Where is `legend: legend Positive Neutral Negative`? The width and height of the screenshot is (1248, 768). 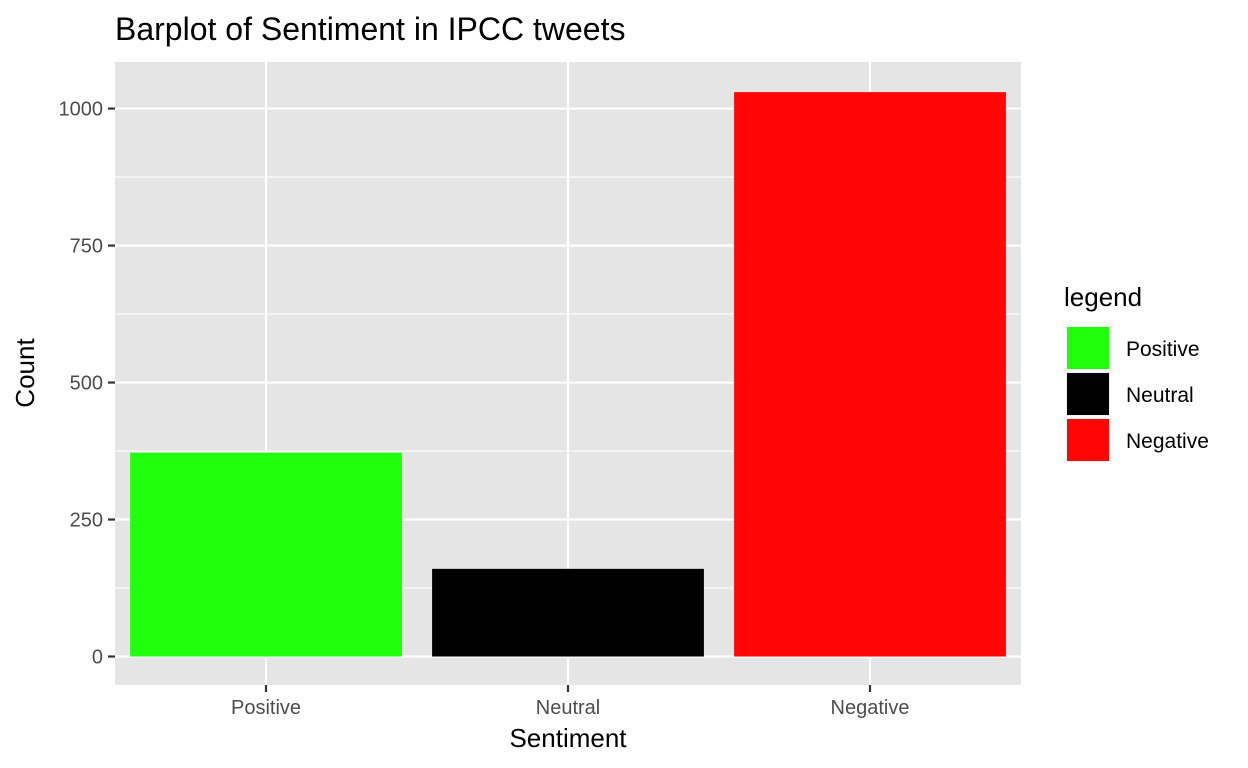 legend: legend Positive Neutral Negative is located at coordinates (1136, 372).